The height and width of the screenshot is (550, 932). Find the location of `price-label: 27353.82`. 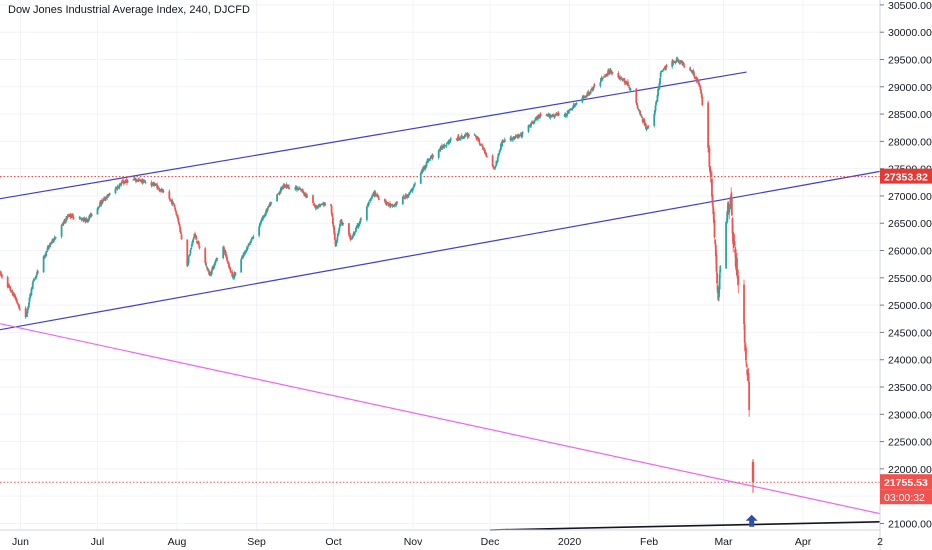

price-label: 27353.82 is located at coordinates (906, 178).